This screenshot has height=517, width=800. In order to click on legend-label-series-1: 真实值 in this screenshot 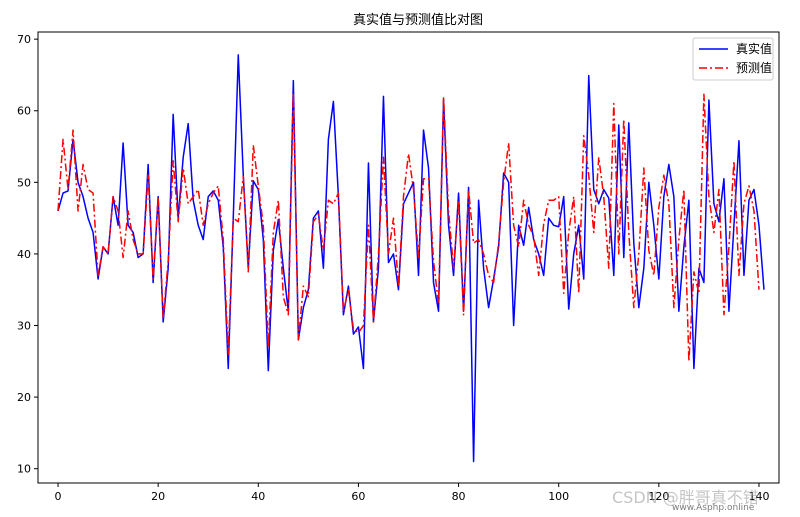, I will do `click(754, 48)`.